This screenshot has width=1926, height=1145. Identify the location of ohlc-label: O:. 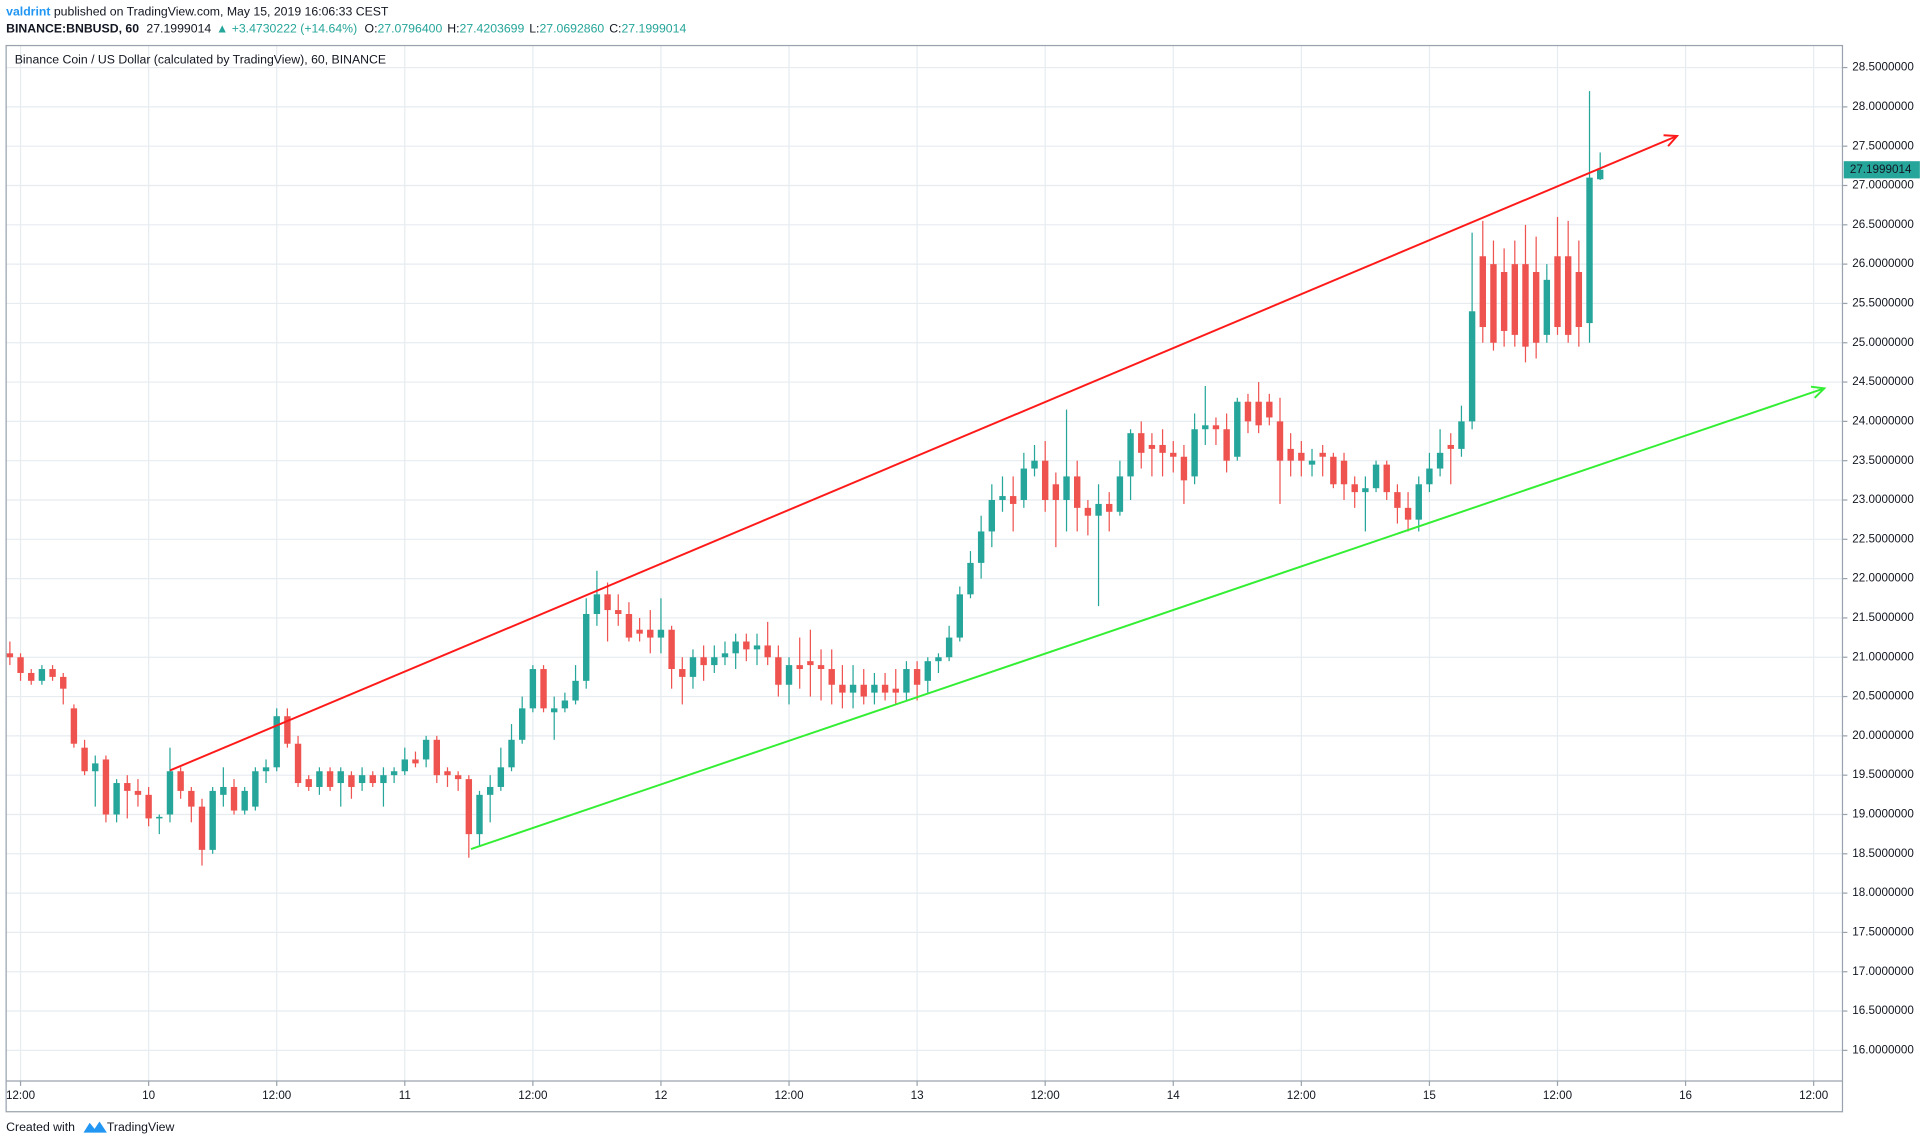
(371, 29).